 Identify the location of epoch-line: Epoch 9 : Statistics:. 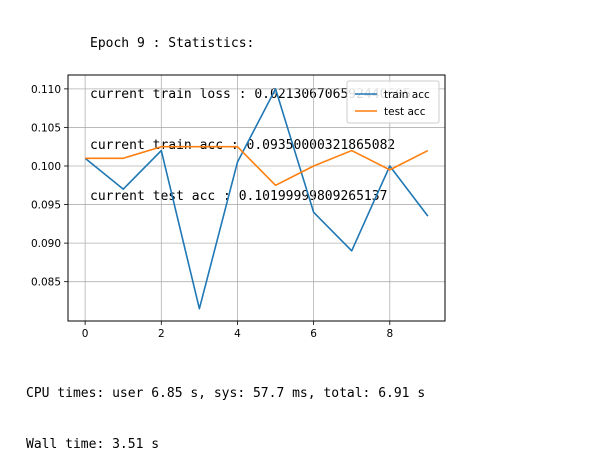
(172, 43).